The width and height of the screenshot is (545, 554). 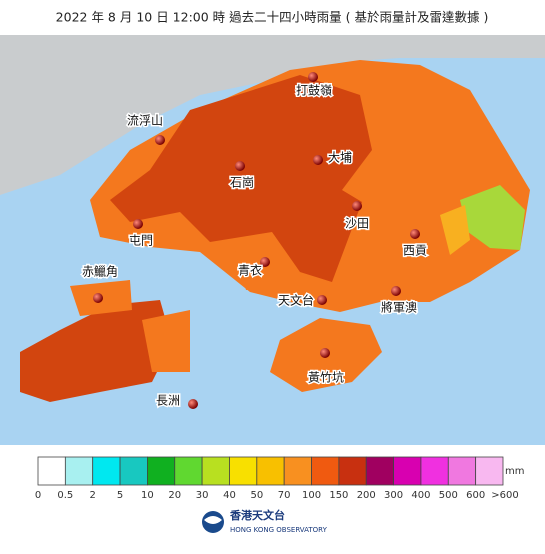 What do you see at coordinates (65, 495) in the screenshot?
I see `legend-tick: 0.5` at bounding box center [65, 495].